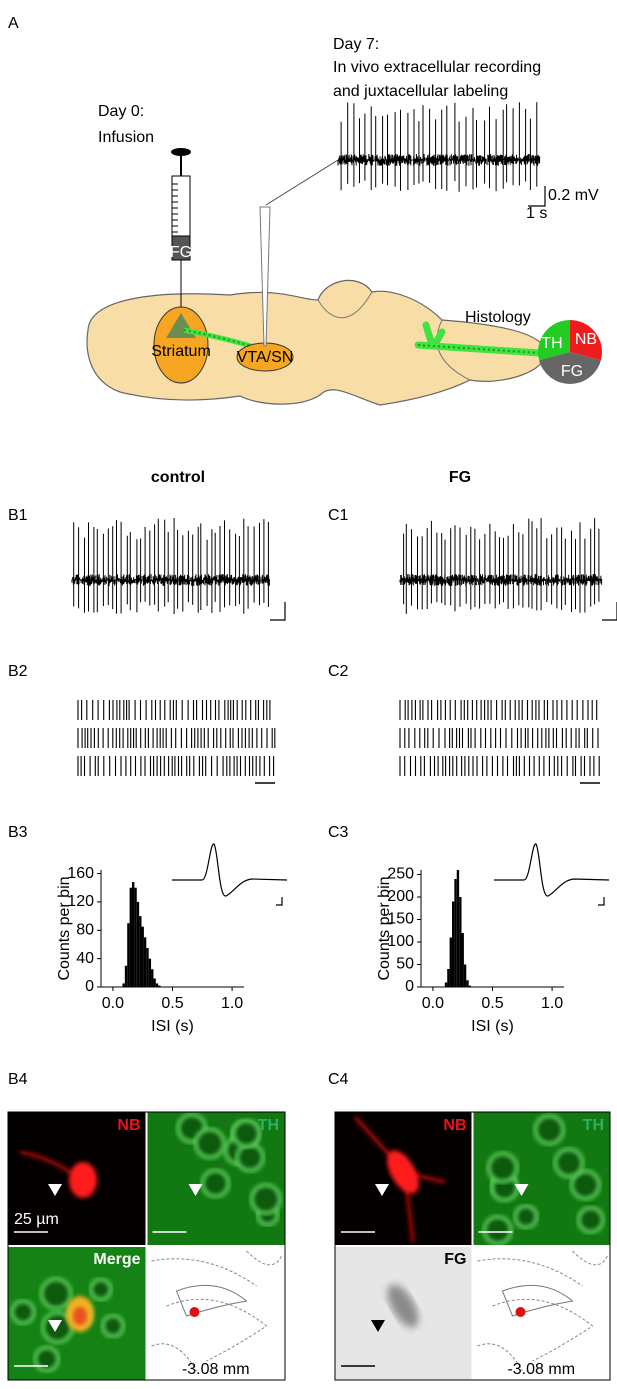 The image size is (617, 1389). I want to click on y-tick-label: 160, so click(80, 873).